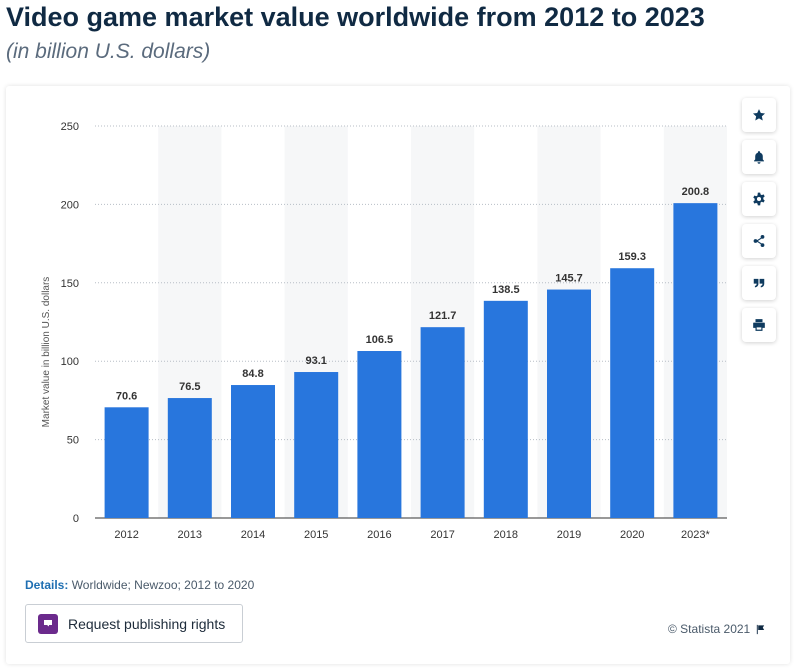 This screenshot has height=668, width=794. I want to click on data-label: 106.5, so click(380, 340).